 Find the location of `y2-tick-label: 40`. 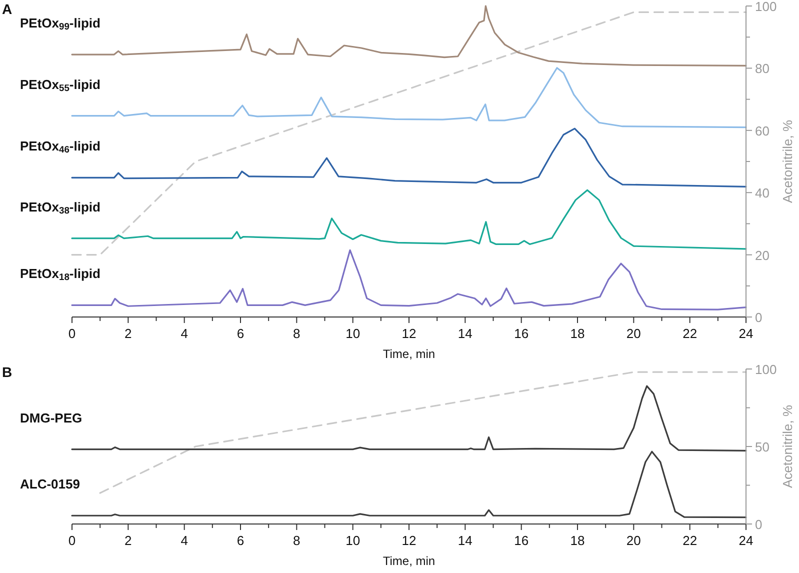

y2-tick-label: 40 is located at coordinates (762, 193).